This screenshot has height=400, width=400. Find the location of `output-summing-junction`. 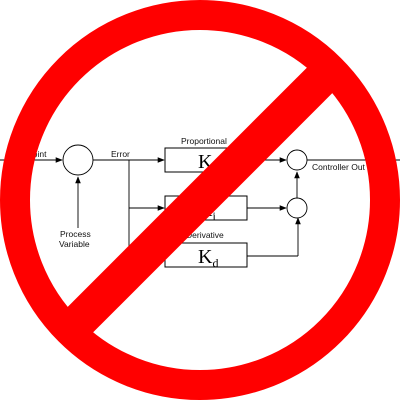

output-summing-junction is located at coordinates (297, 160).